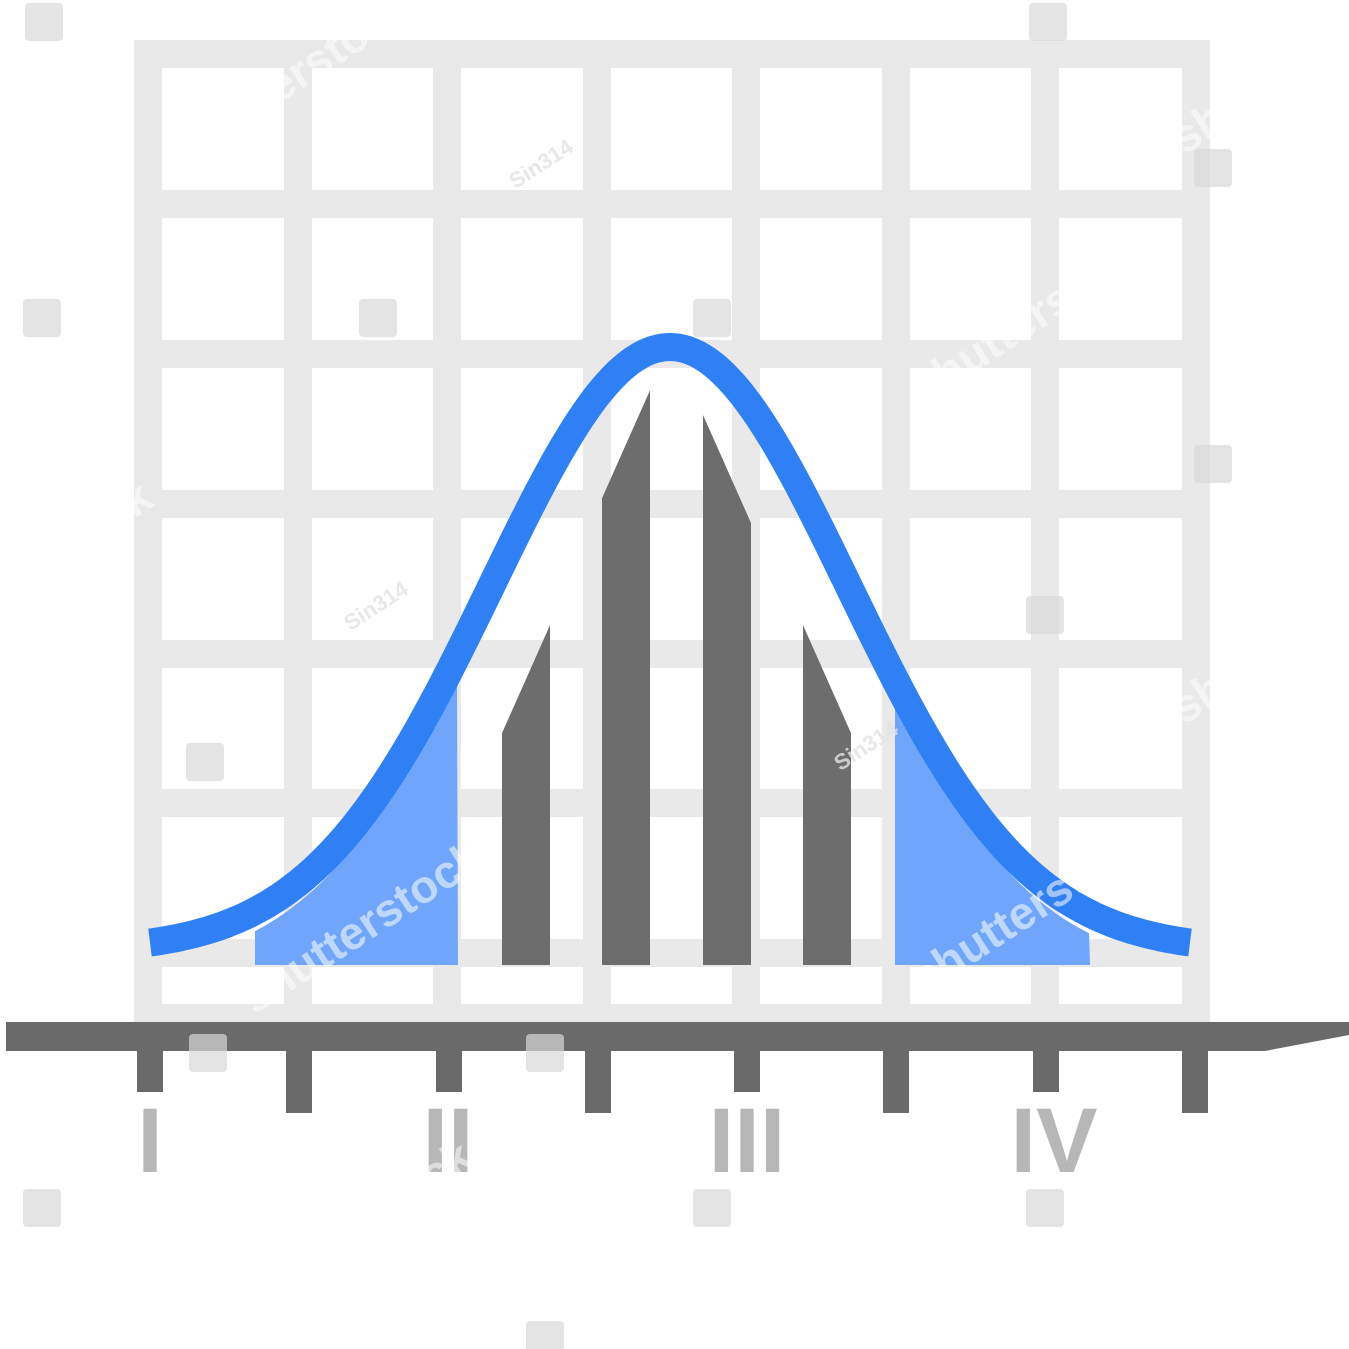 The image size is (1349, 1349). I want to click on axis-label-4: IV, so click(1054, 1141).